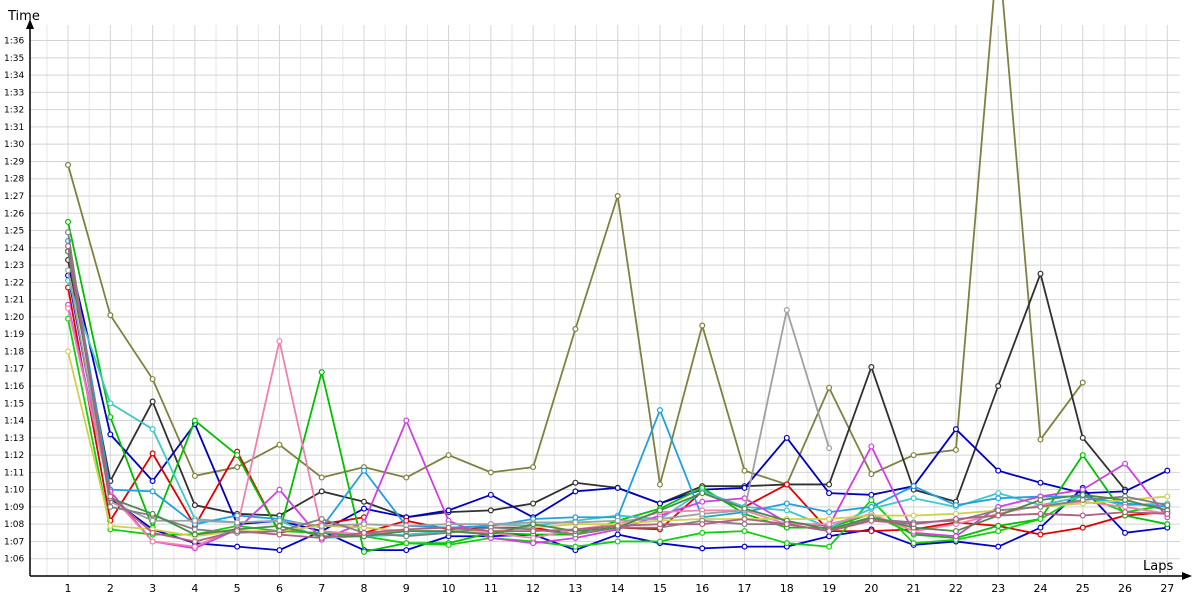  What do you see at coordinates (14, 404) in the screenshot?
I see `y-tick-label: 1:15` at bounding box center [14, 404].